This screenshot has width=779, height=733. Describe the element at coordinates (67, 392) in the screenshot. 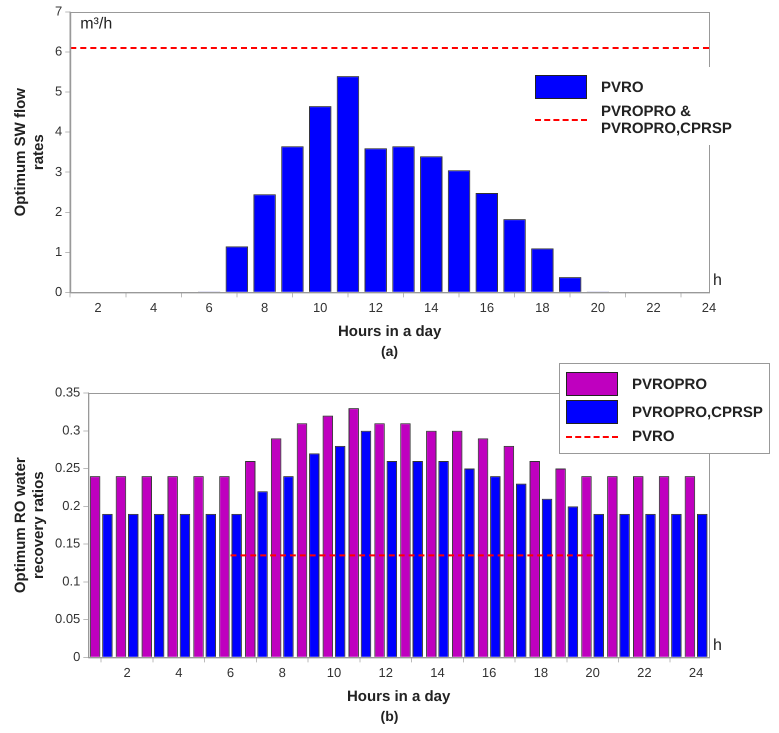

I see `y-tick-label: 0.35` at that location.